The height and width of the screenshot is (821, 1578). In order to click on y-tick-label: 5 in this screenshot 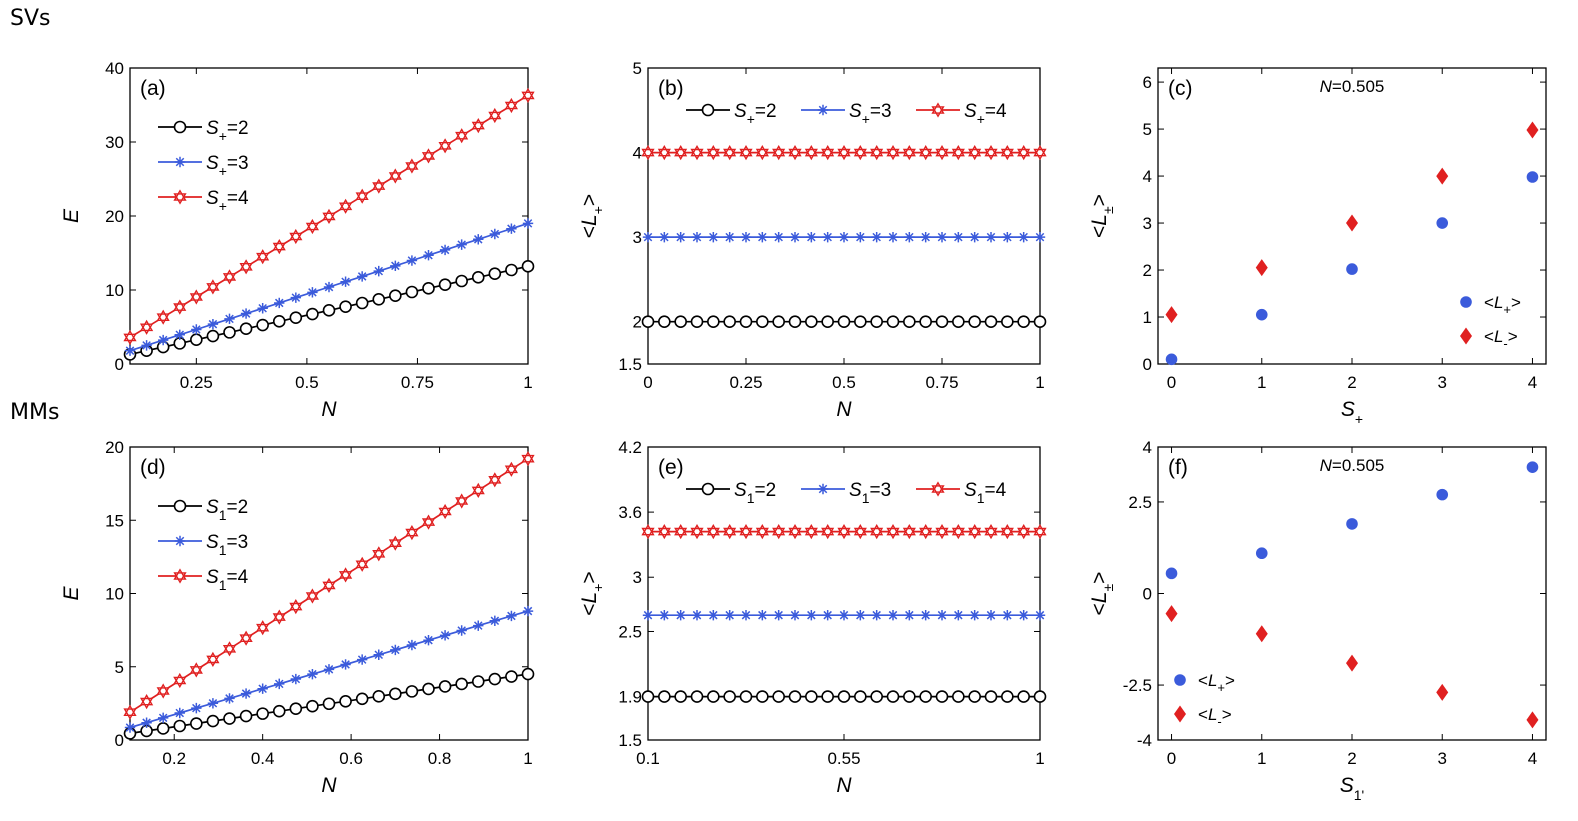, I will do `click(637, 68)`.